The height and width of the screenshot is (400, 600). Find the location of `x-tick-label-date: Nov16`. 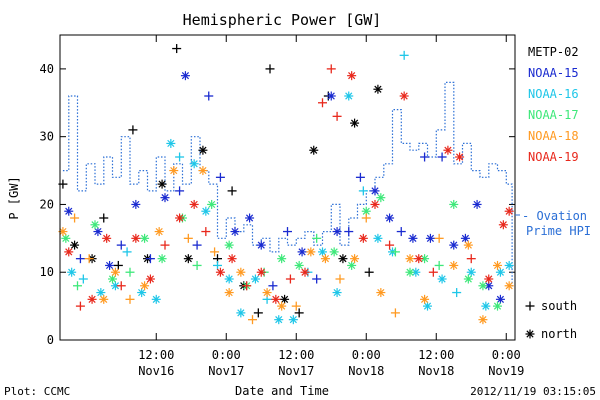

x-tick-label-date: Nov16 is located at coordinates (156, 371).